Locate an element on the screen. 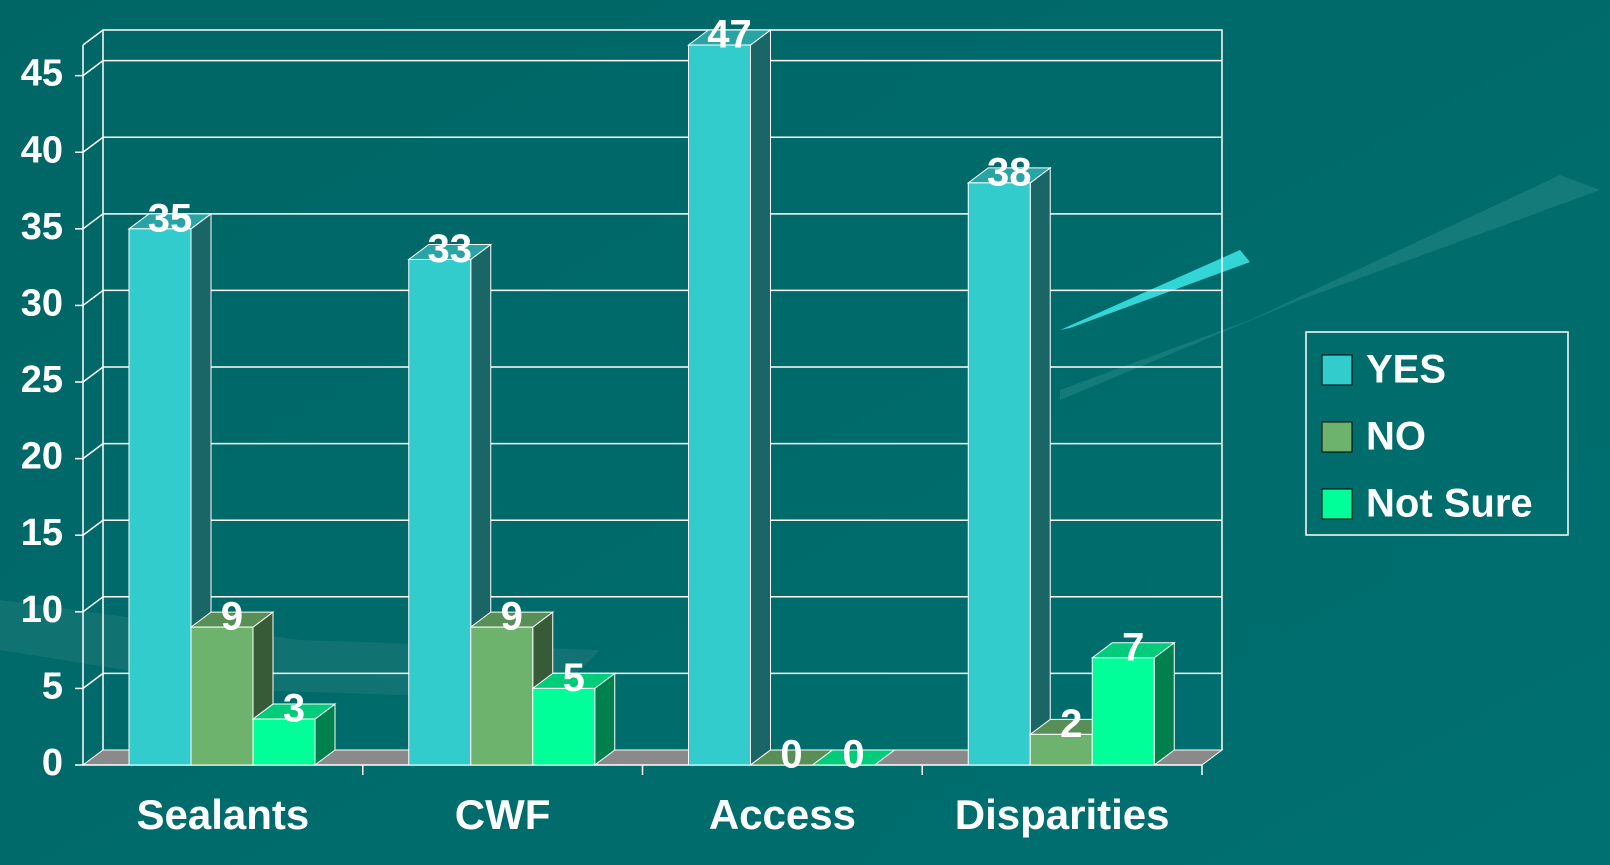 The width and height of the screenshot is (1610, 865). y-tick-label: 30 is located at coordinates (42, 303).